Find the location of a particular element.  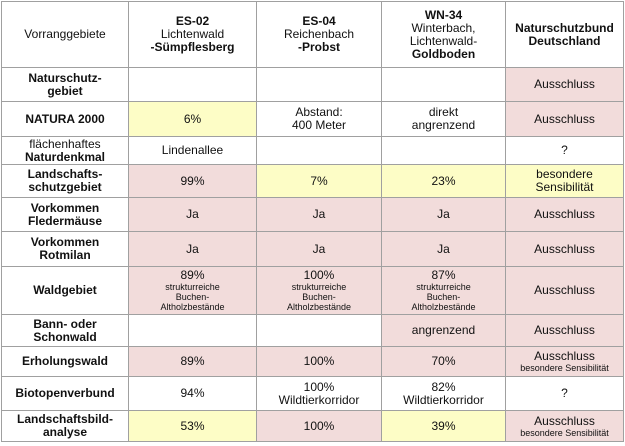

cell: 70% is located at coordinates (443, 361).